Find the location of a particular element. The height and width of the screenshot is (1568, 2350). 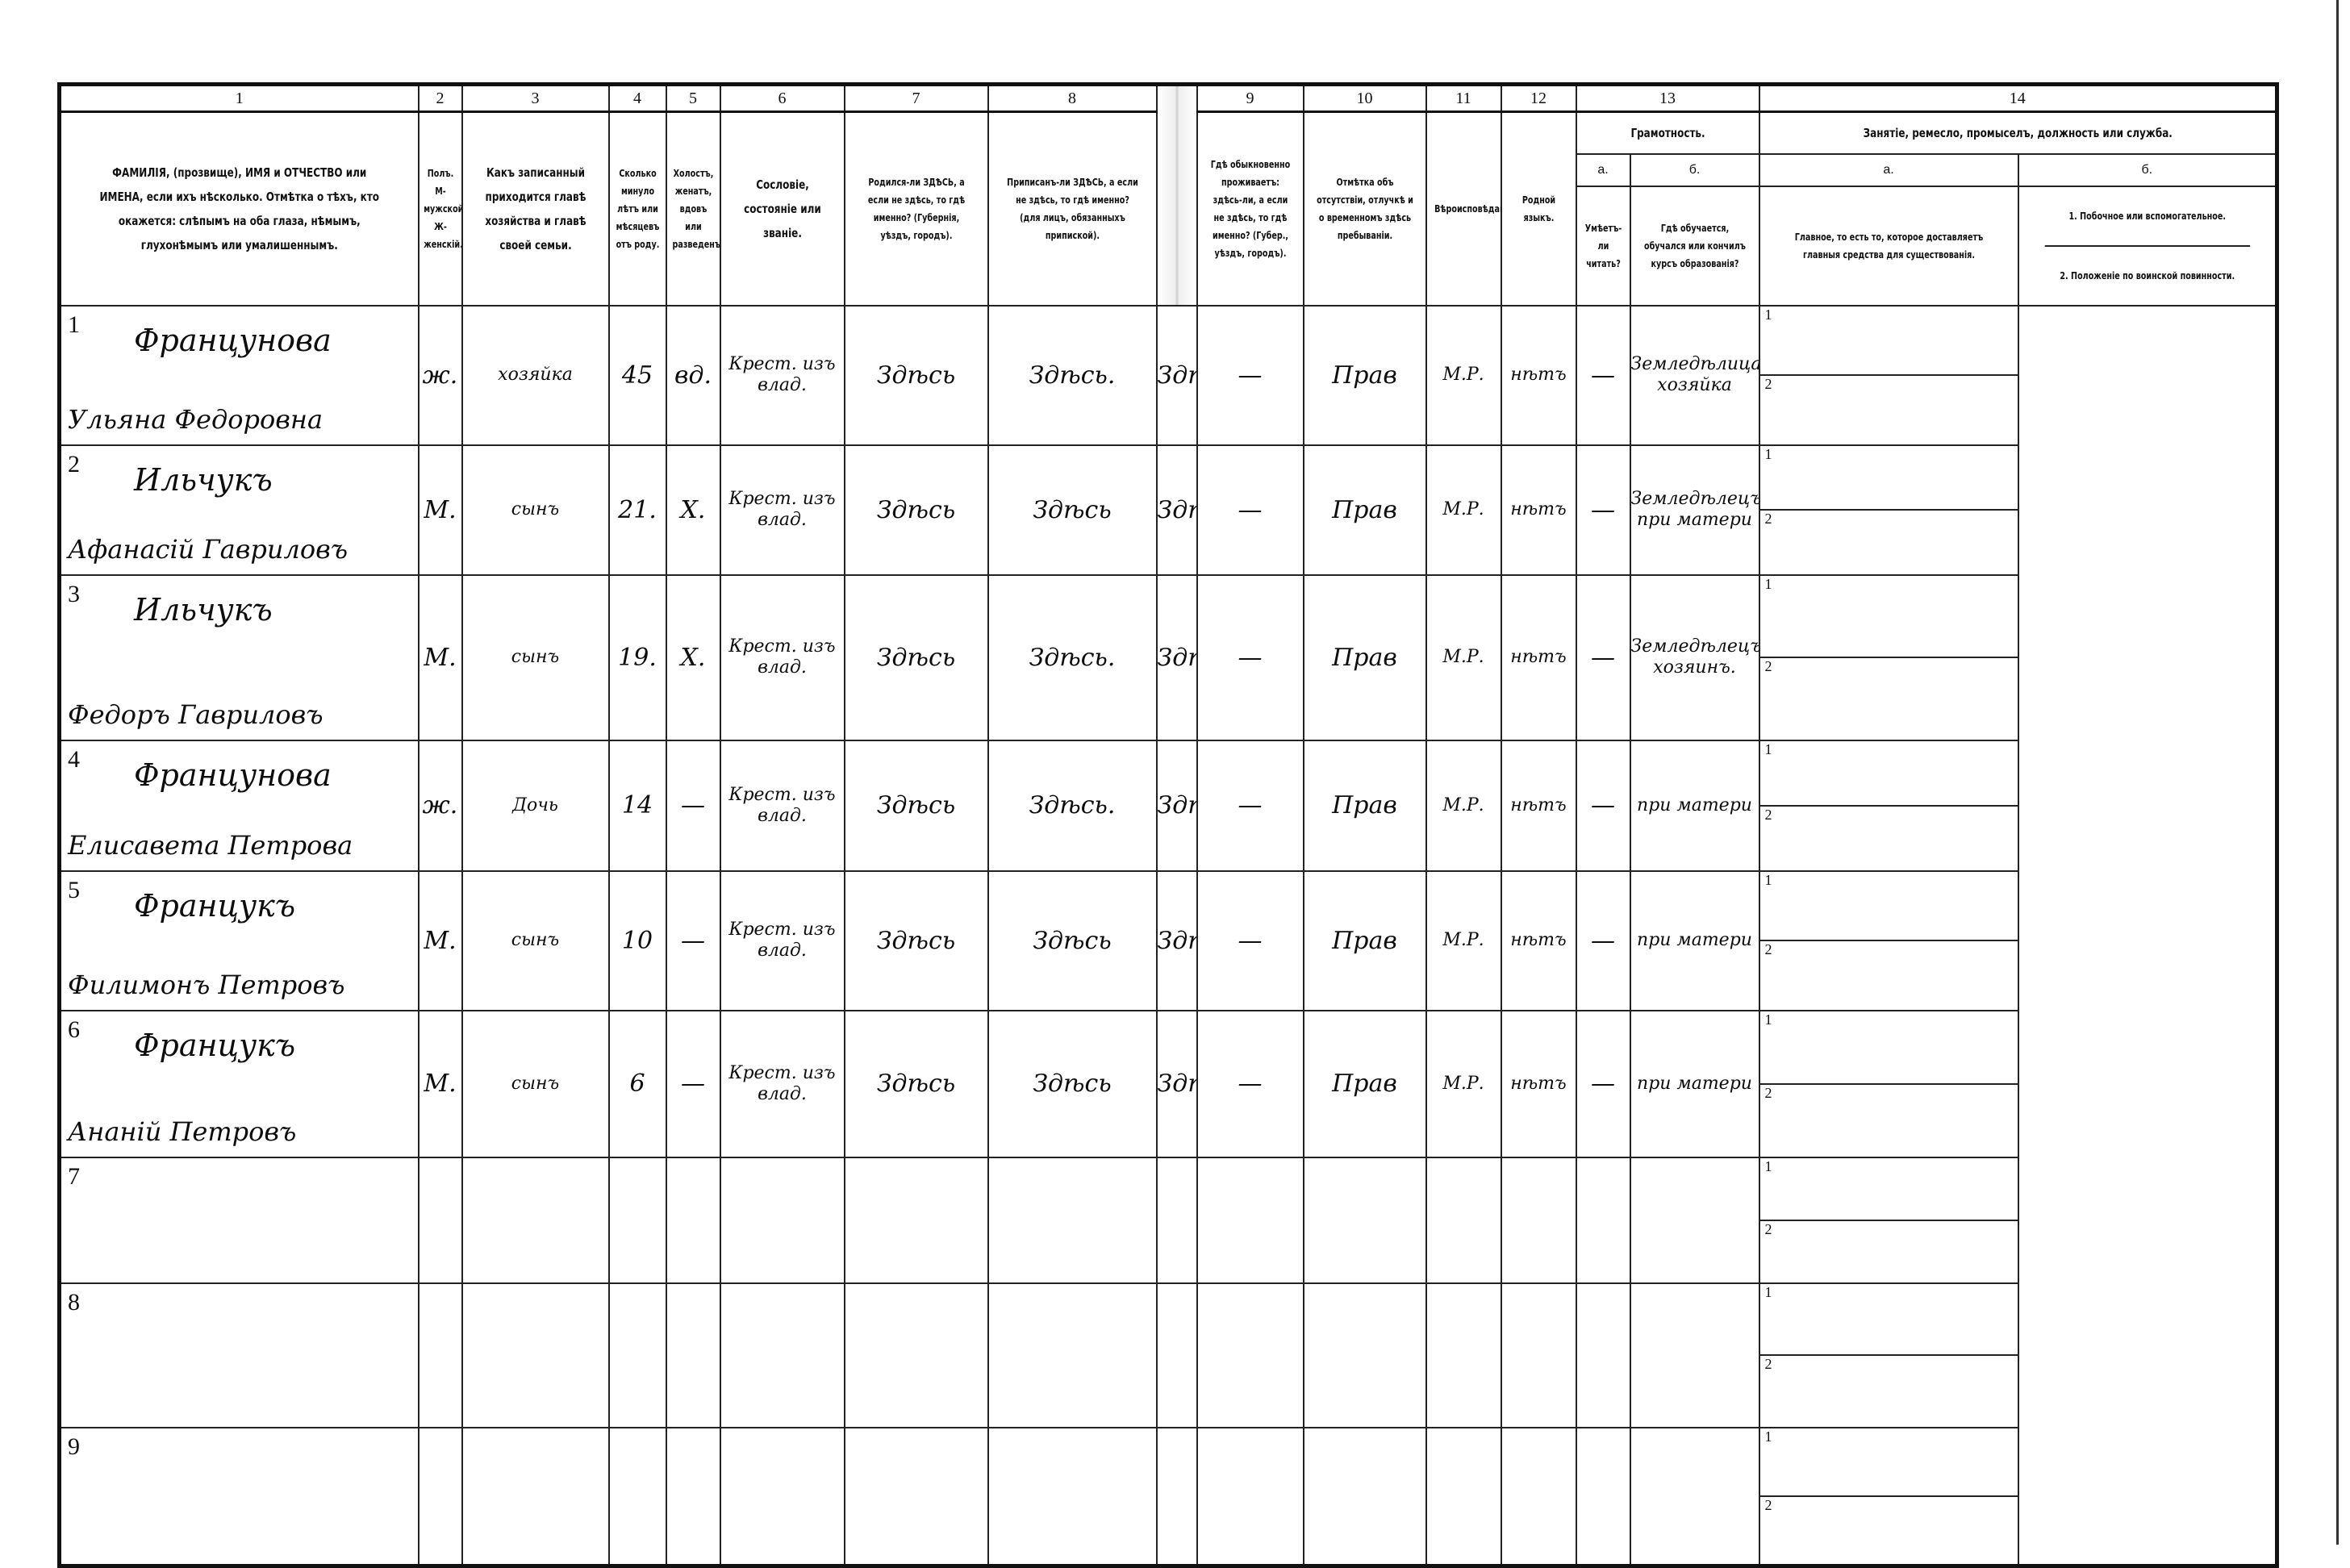

sex-value: ж. is located at coordinates (440, 375).